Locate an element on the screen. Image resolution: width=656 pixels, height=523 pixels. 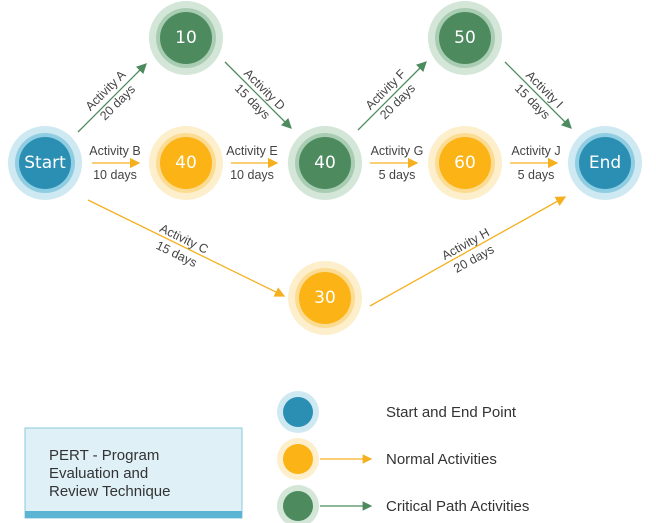
svg-text: 10 is located at coordinates (186, 38).